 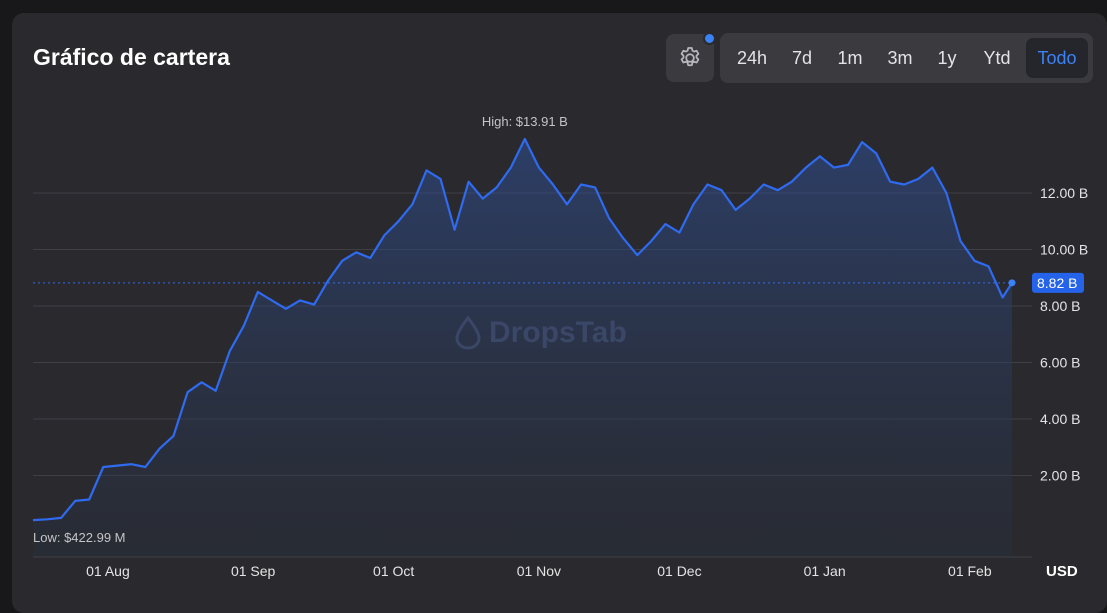 I want to click on y-tick-label: 12.00 B, so click(x=1064, y=193).